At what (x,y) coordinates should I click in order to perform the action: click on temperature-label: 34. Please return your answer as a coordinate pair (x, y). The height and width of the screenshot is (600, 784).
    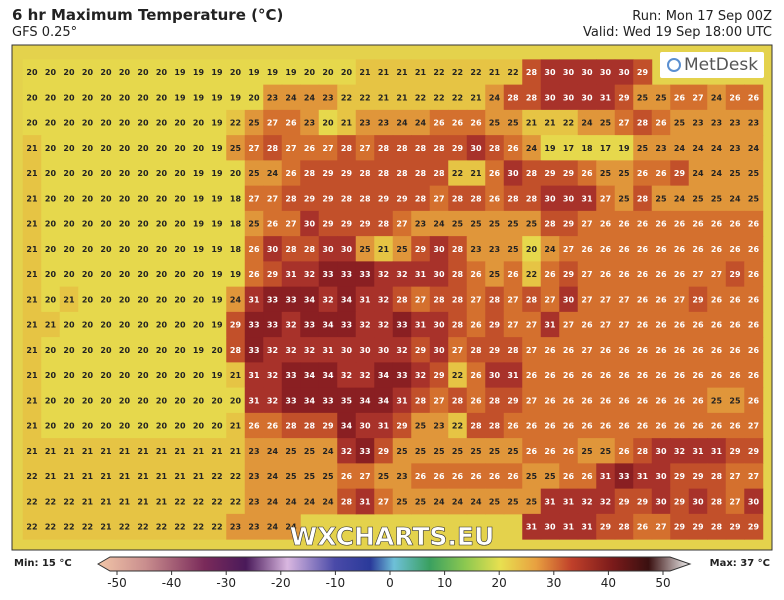
    Looking at the image, I should click on (384, 375).